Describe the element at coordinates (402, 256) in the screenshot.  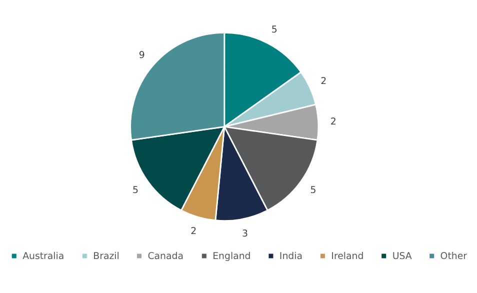
I see `legend-label: USA` at that location.